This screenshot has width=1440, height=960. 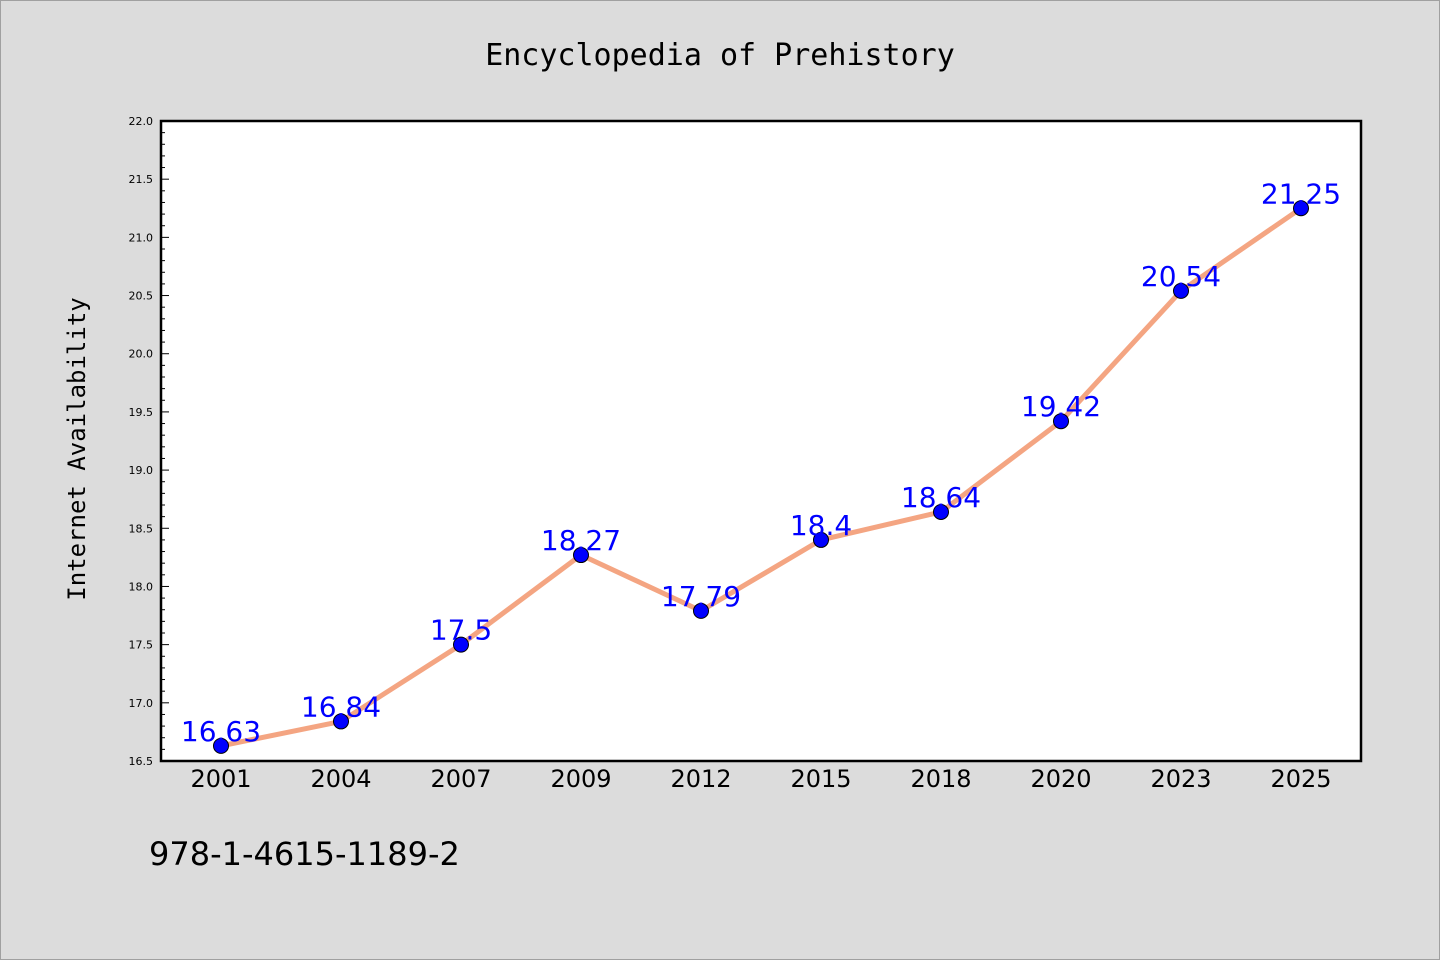 What do you see at coordinates (141, 470) in the screenshot?
I see `y-tick-label: 19.0` at bounding box center [141, 470].